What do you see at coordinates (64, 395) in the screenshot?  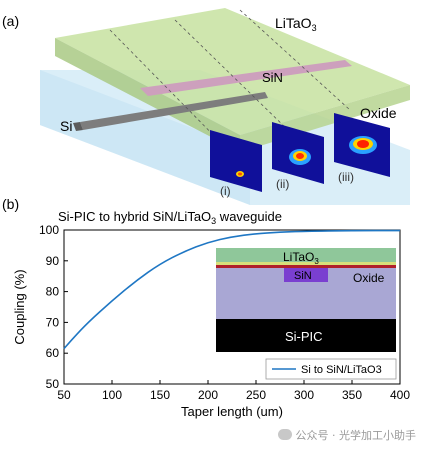 I see `x-tick-label: 50` at bounding box center [64, 395].